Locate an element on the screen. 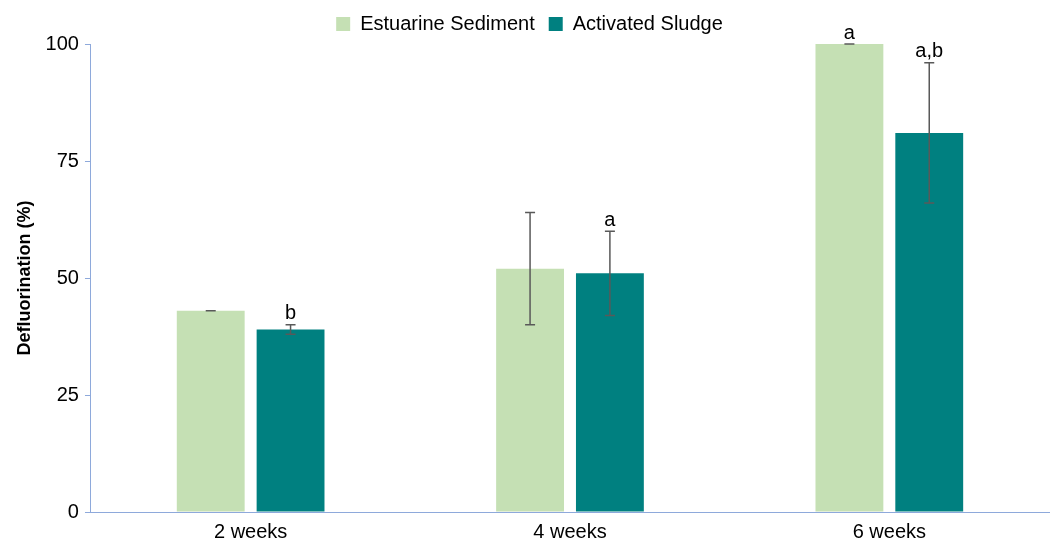  annotation: b is located at coordinates (291, 312).